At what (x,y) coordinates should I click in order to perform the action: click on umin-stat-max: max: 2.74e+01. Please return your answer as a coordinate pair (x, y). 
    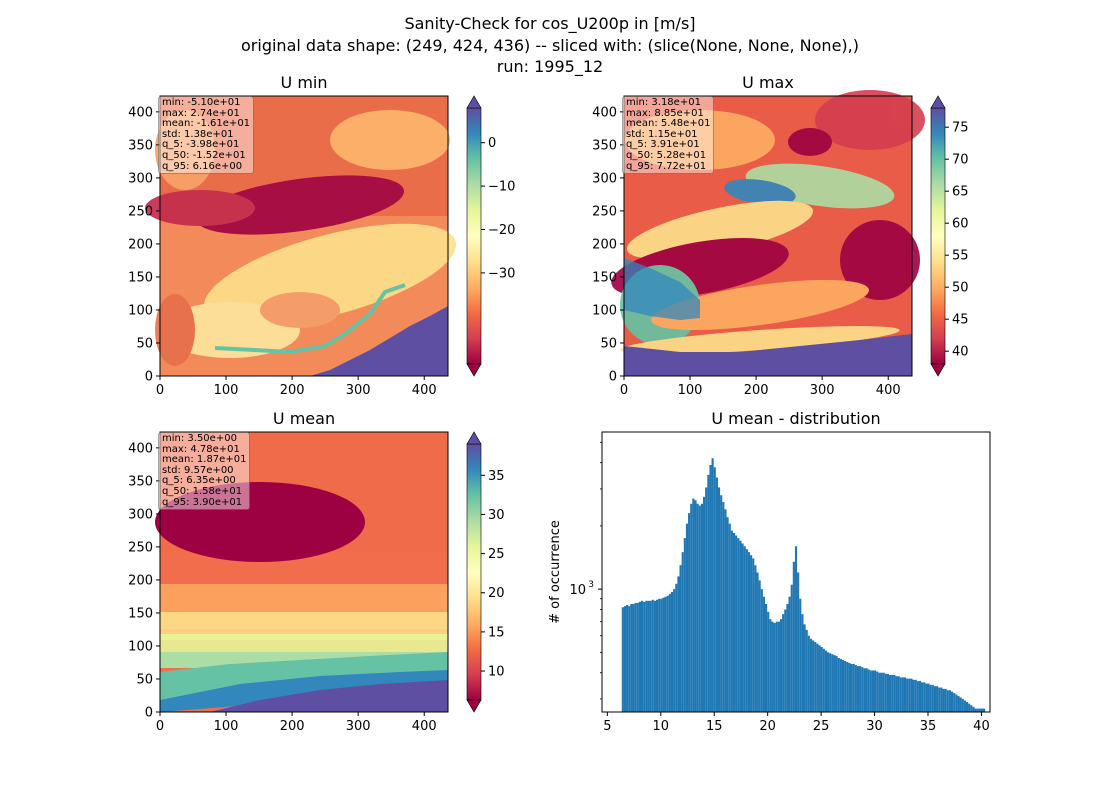
    Looking at the image, I should click on (201, 113).